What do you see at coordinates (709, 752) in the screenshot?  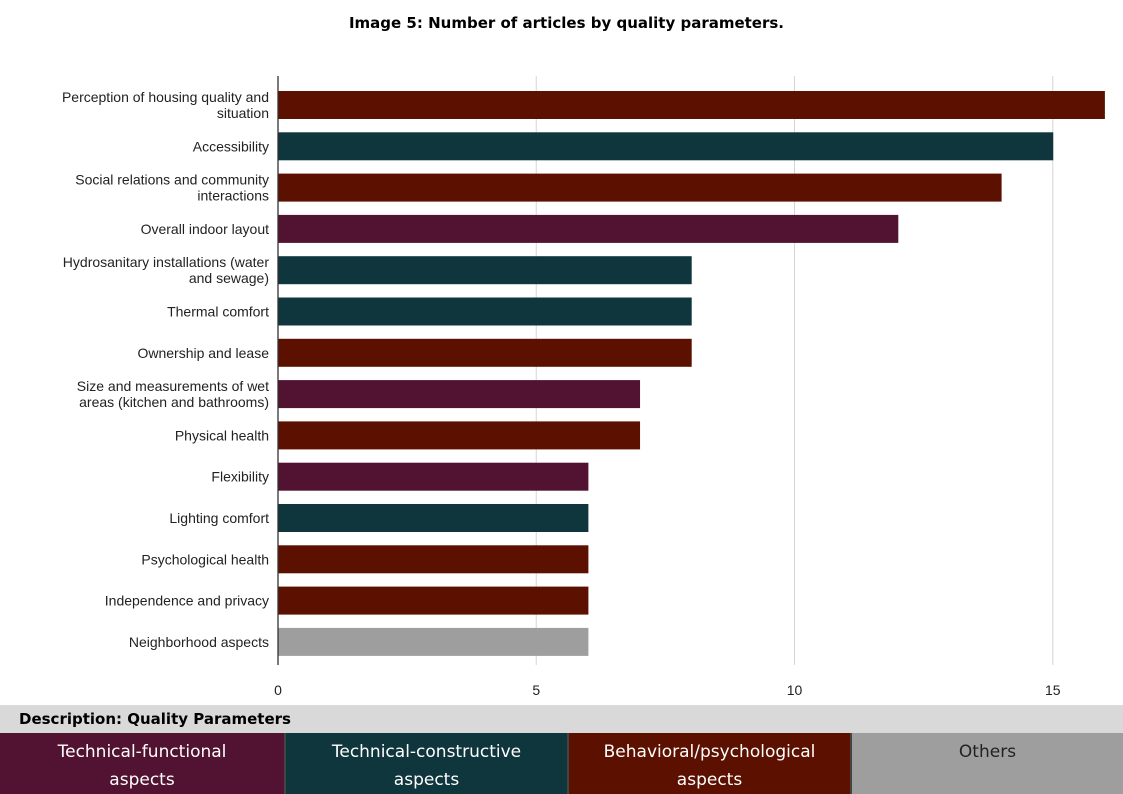 I see `legend-label-line: Behavioral/psychological` at bounding box center [709, 752].